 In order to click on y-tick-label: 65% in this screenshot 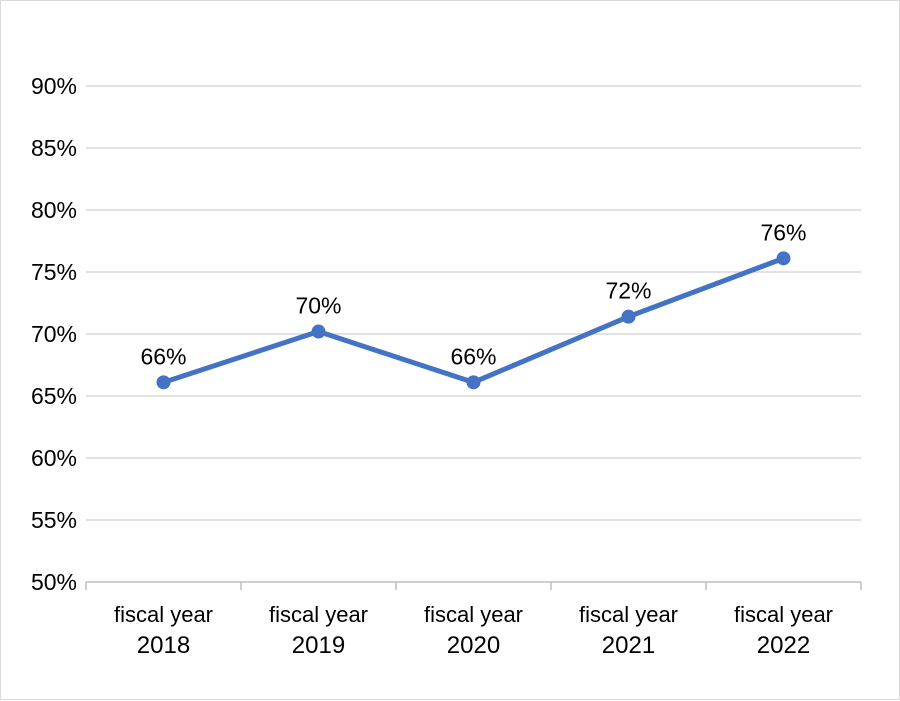, I will do `click(54, 396)`.